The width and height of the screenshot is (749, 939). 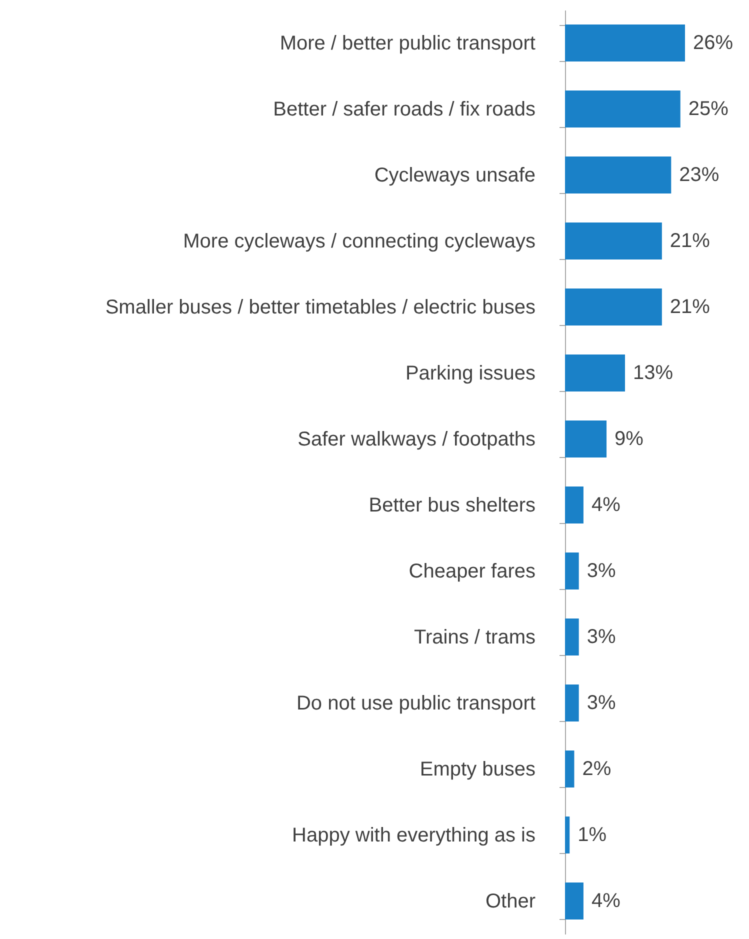 What do you see at coordinates (320, 307) in the screenshot?
I see `y-tick-label: Smaller buses / better timetables / electric buses` at bounding box center [320, 307].